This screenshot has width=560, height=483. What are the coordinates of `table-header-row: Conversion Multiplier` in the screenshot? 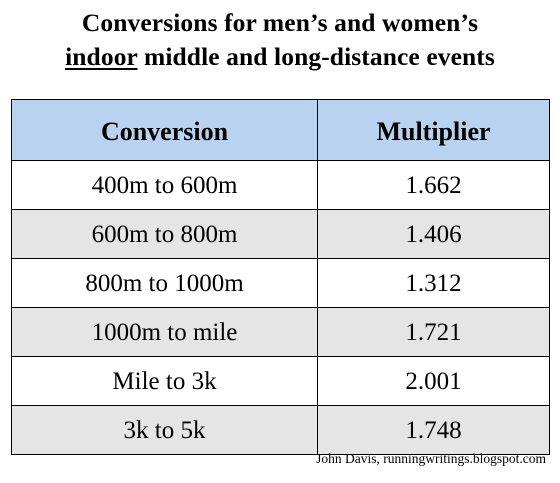 It's located at (280, 130).